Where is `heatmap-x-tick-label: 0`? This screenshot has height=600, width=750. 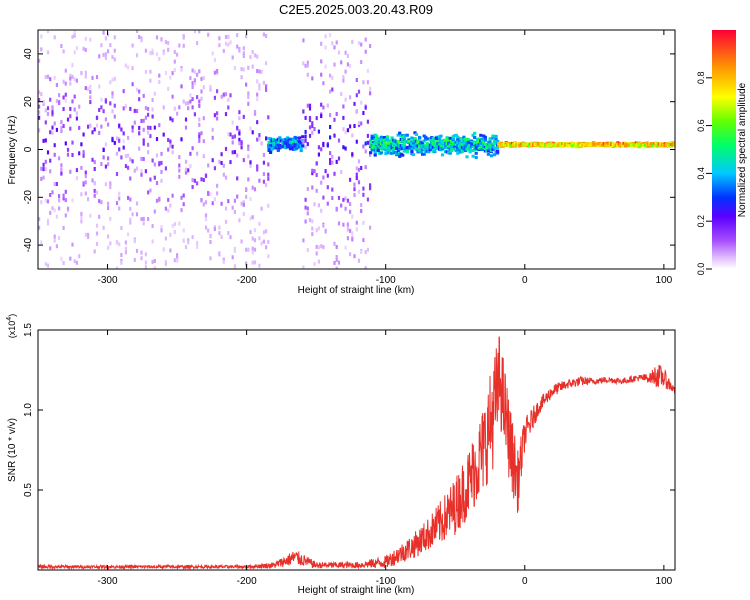 heatmap-x-tick-label: 0 is located at coordinates (525, 280).